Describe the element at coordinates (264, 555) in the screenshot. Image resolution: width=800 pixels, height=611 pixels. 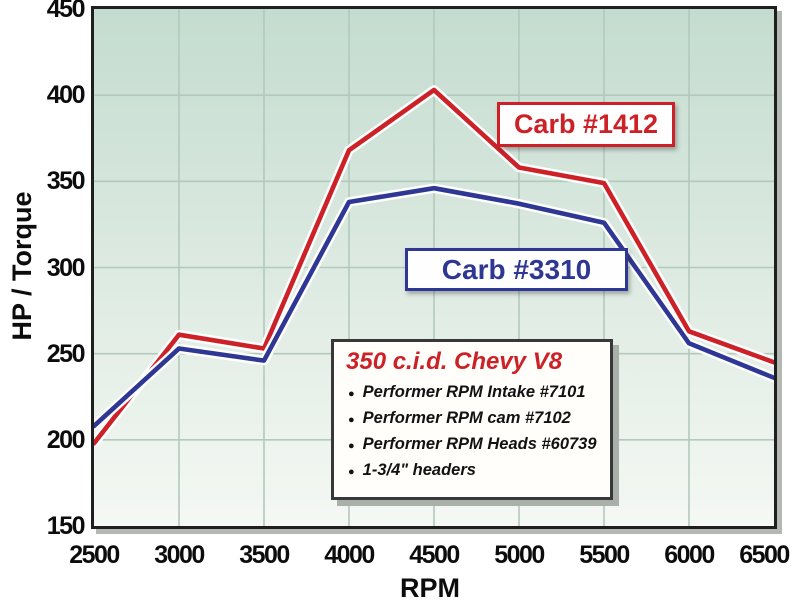
I see `x-tick-label-3500: 3500` at that location.